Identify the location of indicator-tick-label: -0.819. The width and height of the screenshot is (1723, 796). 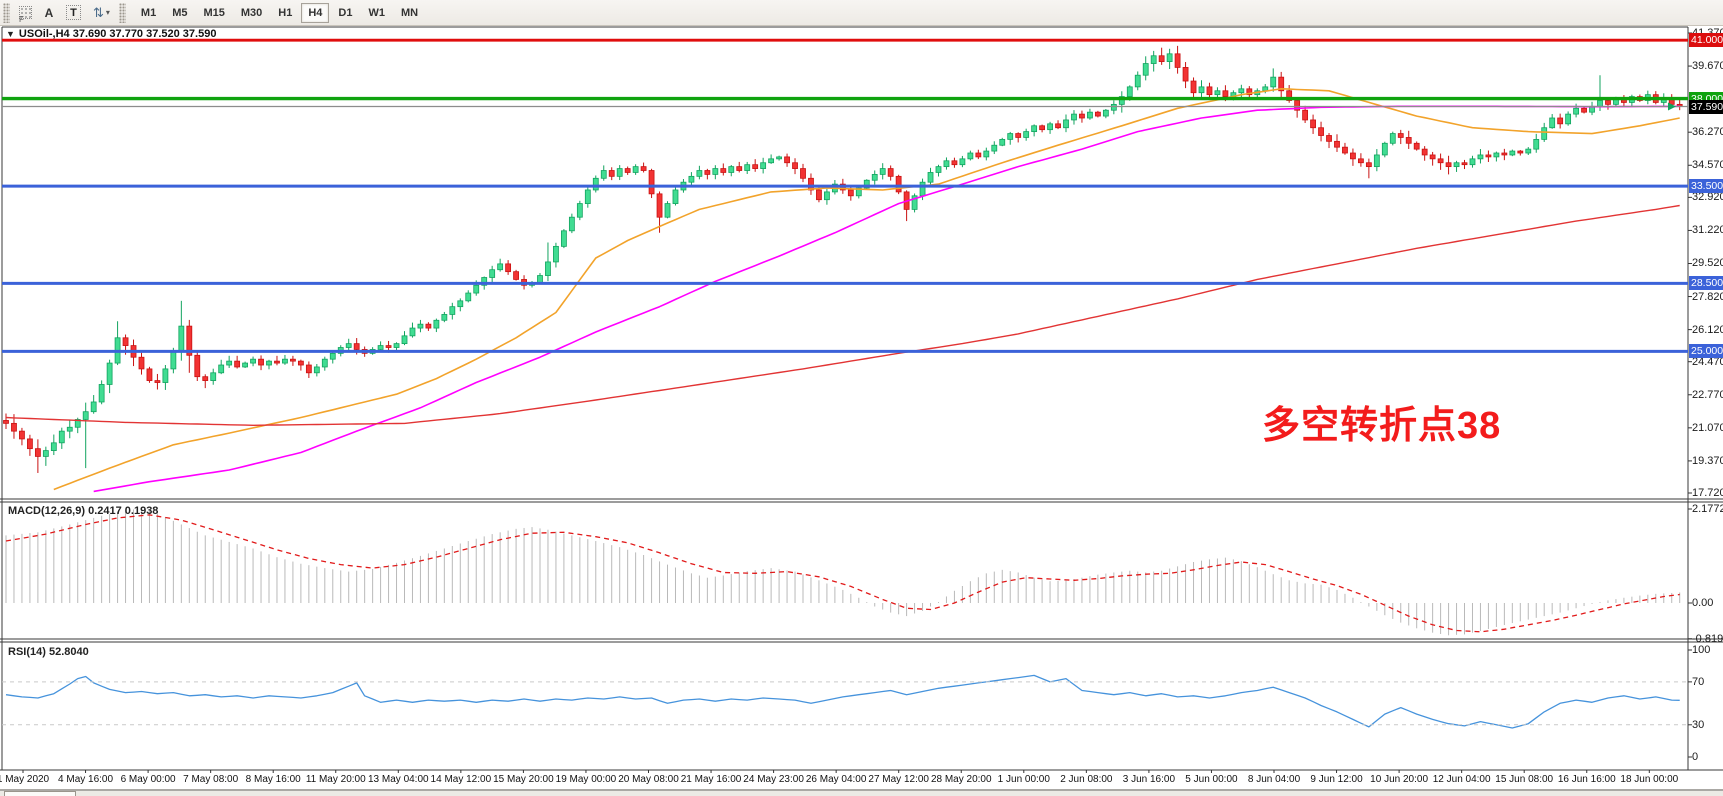
(1707, 638).